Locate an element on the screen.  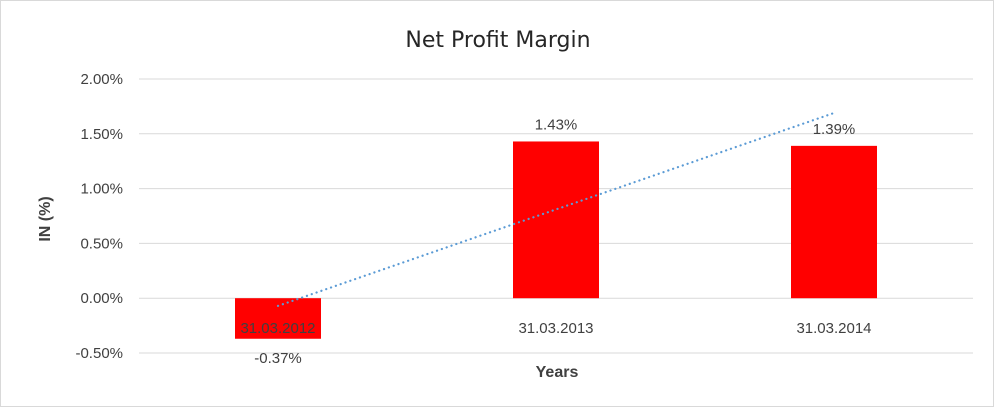
x-tick-label: 31.03.2012 is located at coordinates (277, 328).